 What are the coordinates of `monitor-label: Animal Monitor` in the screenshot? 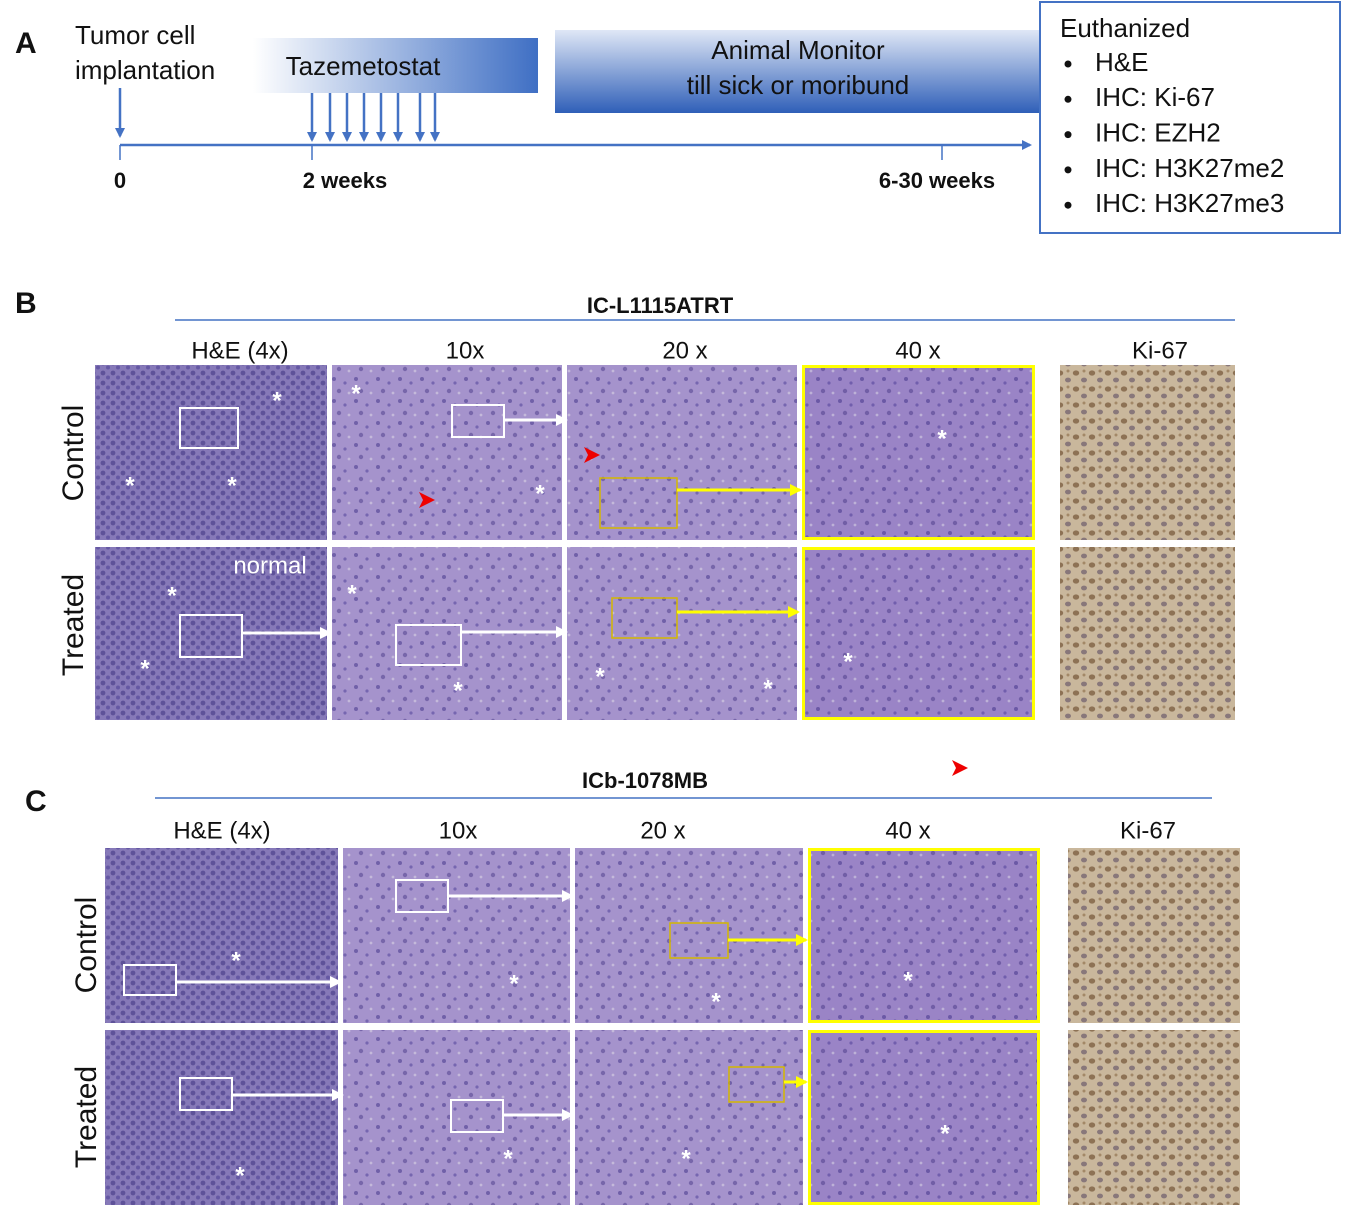 It's located at (798, 50).